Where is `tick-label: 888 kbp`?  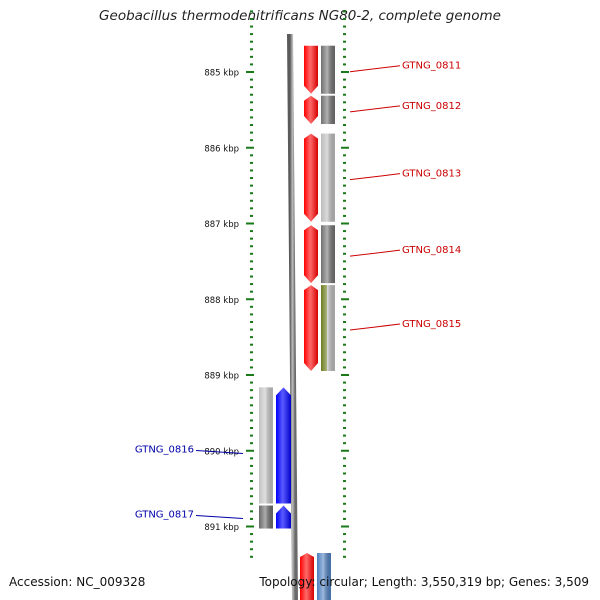
tick-label: 888 kbp is located at coordinates (221, 301).